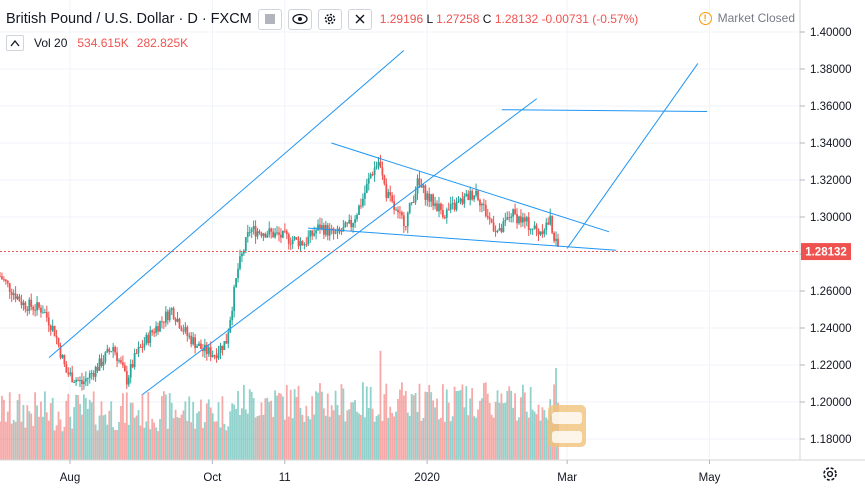  Describe the element at coordinates (103, 43) in the screenshot. I see `volume-value-1: 534.615K` at that location.